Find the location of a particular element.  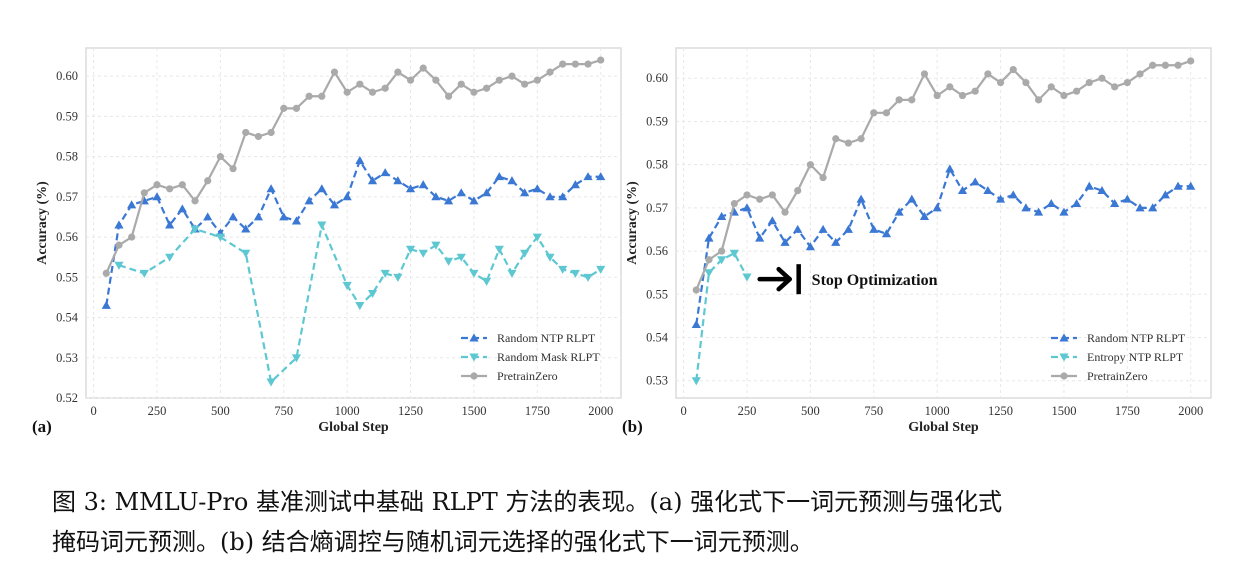

x-tick-label: 250 is located at coordinates (157, 411).